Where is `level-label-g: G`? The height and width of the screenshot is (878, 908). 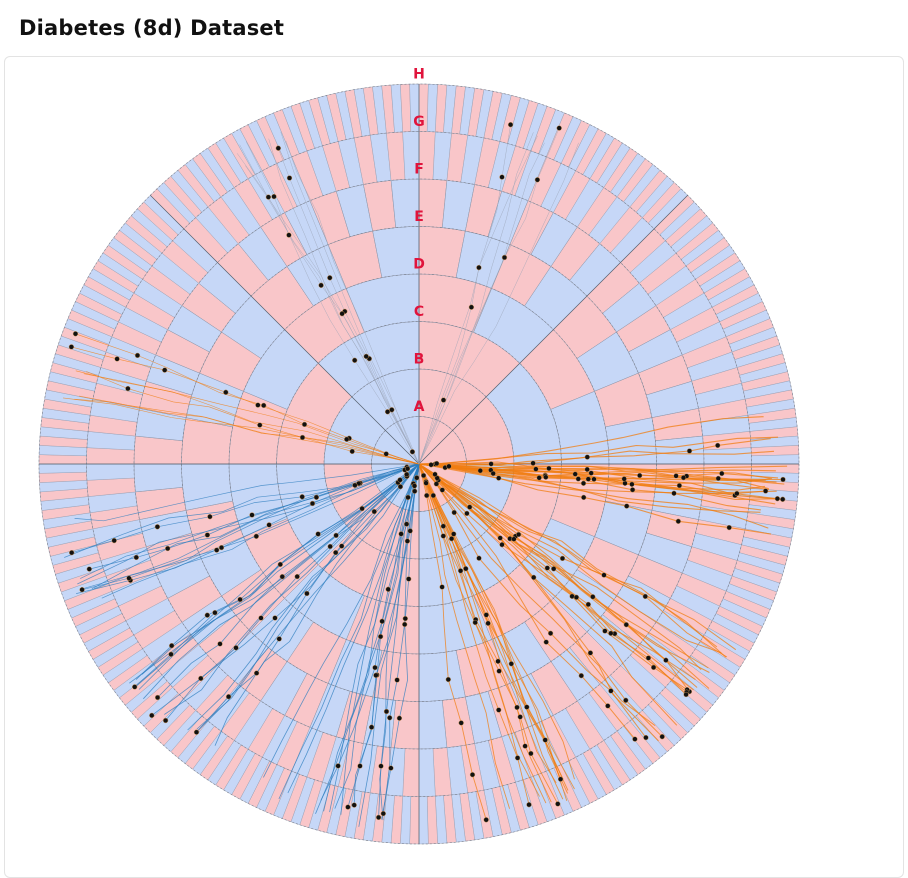 level-label-g: G is located at coordinates (419, 122).